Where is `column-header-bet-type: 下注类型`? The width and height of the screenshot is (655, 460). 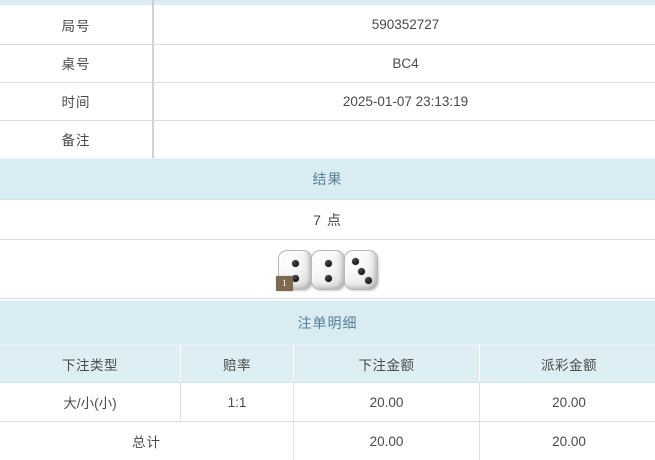
column-header-bet-type: 下注类型 is located at coordinates (90, 364).